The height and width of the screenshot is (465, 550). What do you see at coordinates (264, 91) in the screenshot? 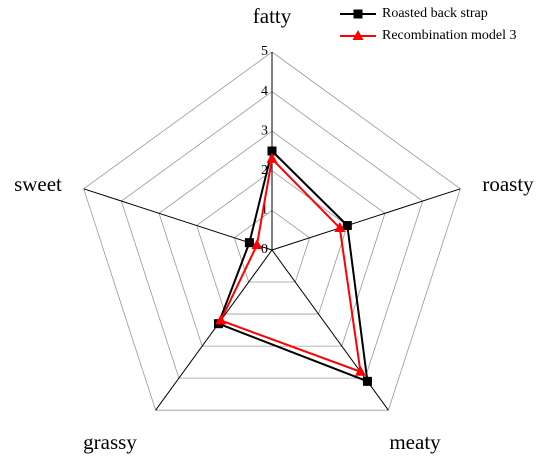
I see `r-tick-label: 4` at bounding box center [264, 91].